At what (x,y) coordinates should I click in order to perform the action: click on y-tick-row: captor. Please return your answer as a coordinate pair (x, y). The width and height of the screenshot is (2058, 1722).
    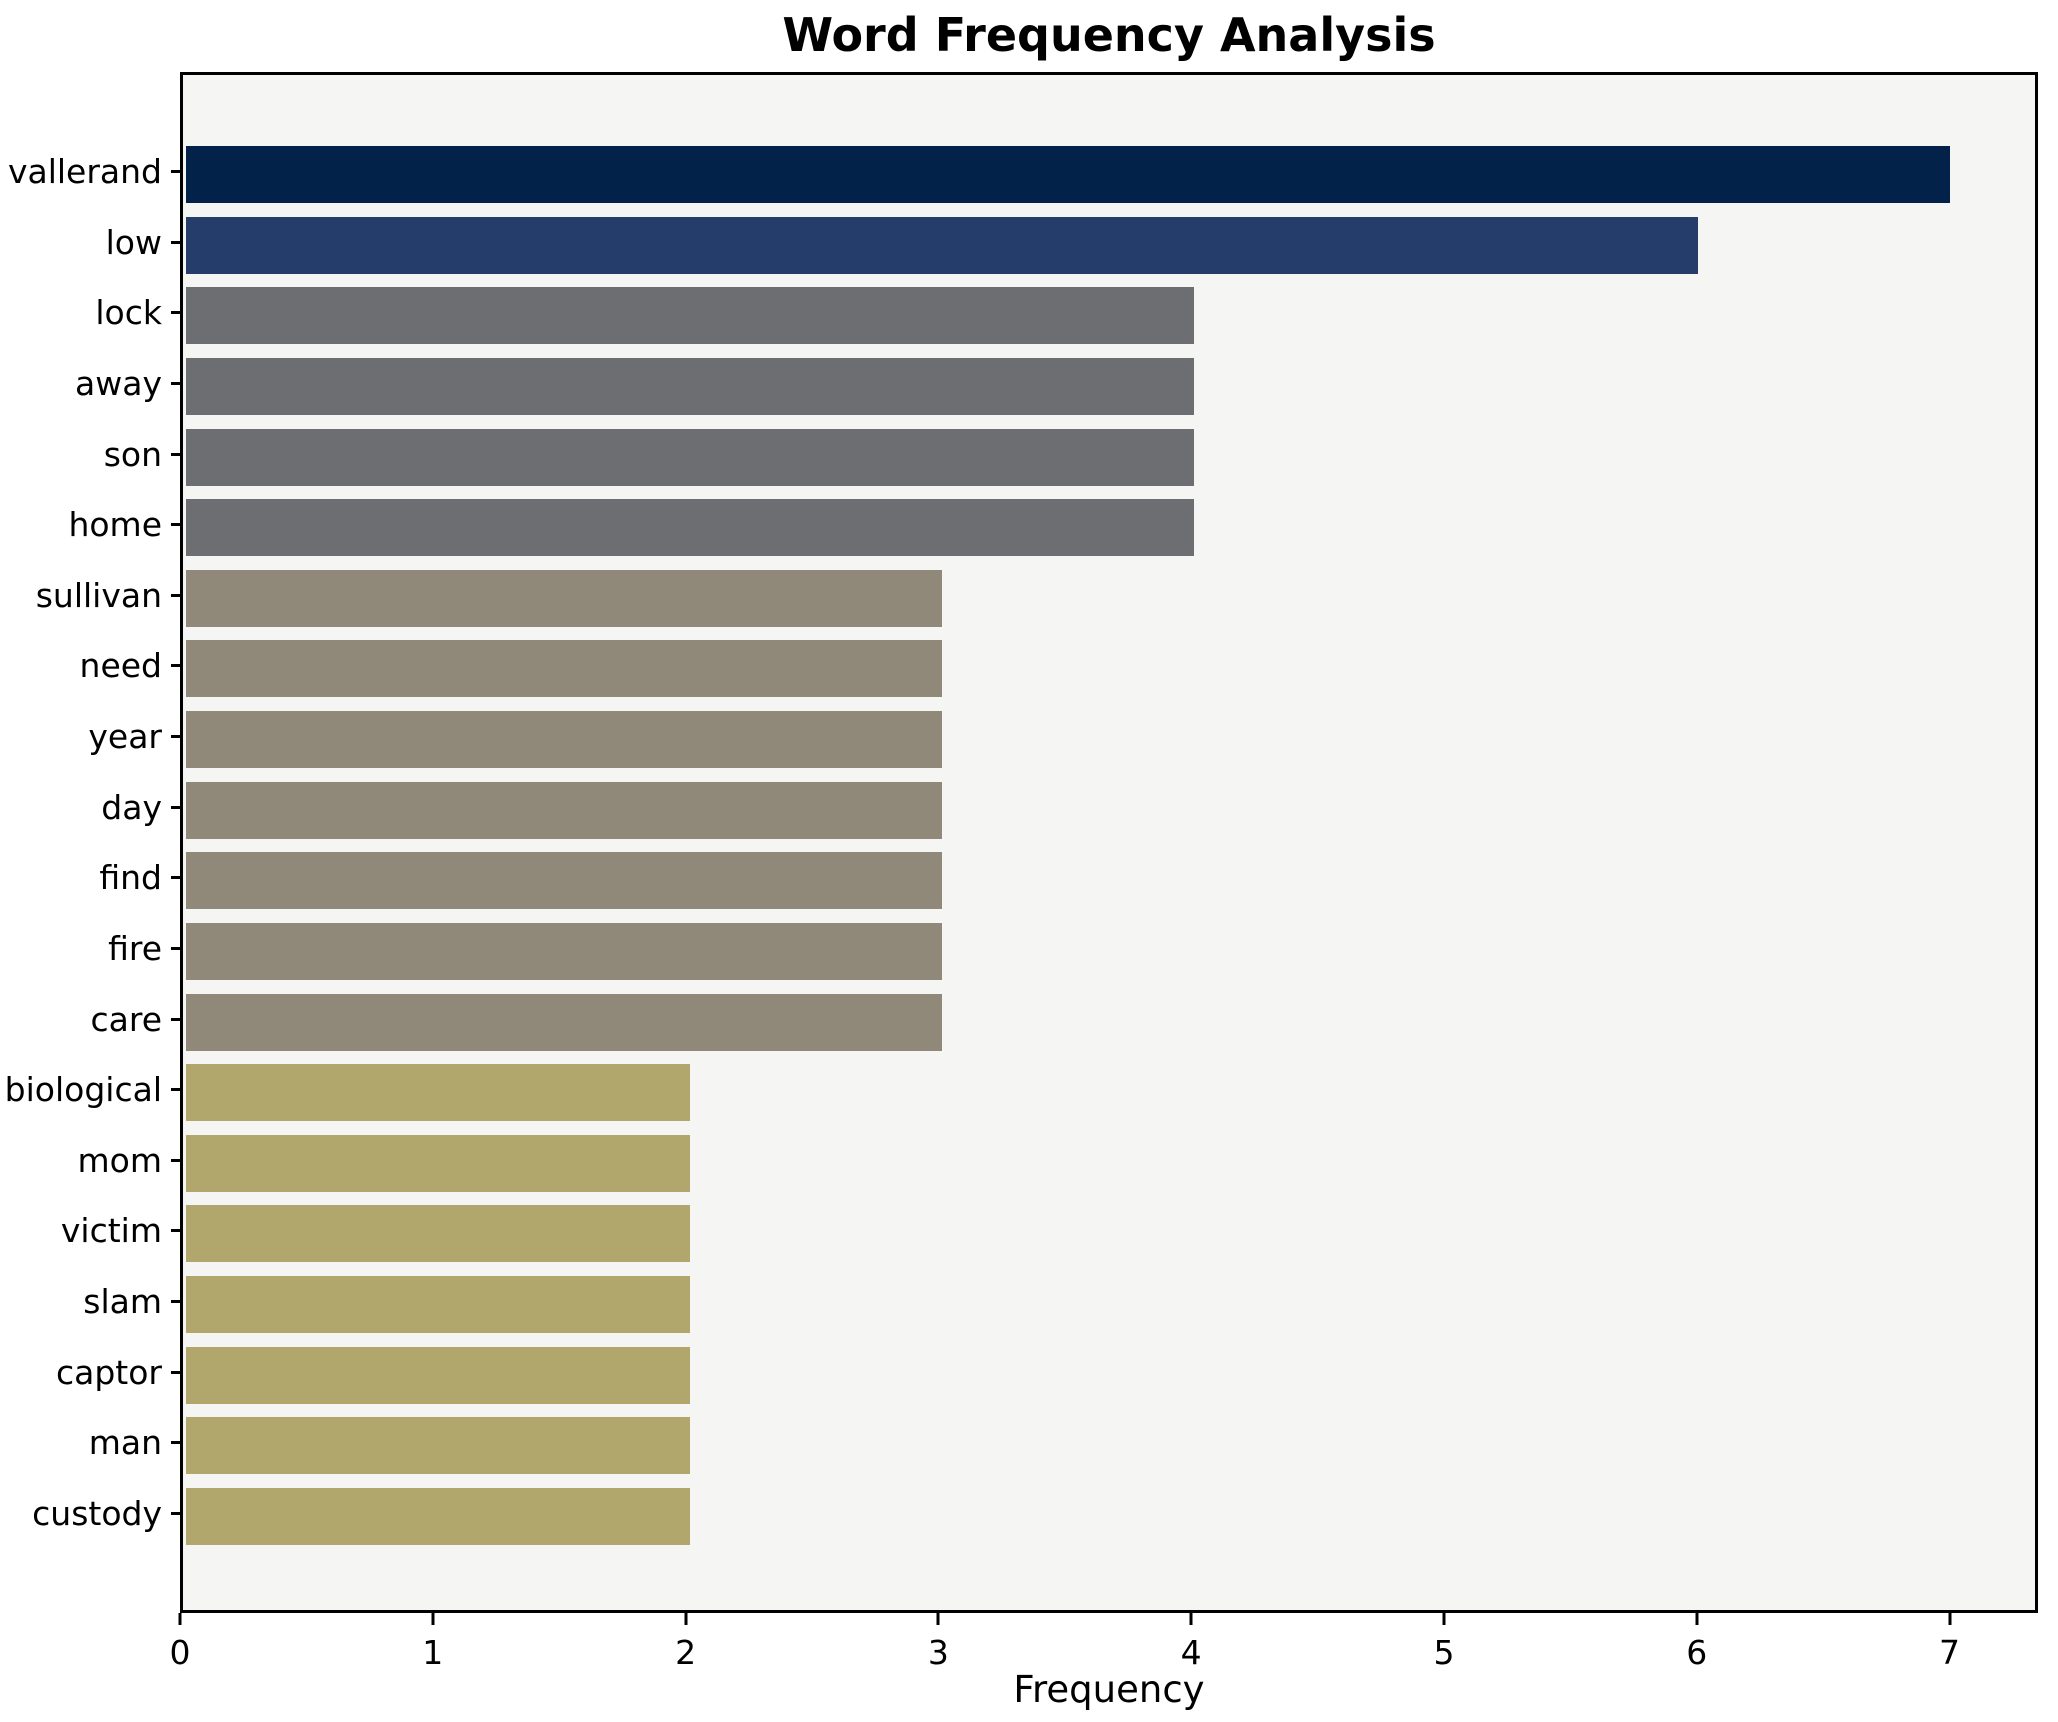
    Looking at the image, I should click on (90, 1372).